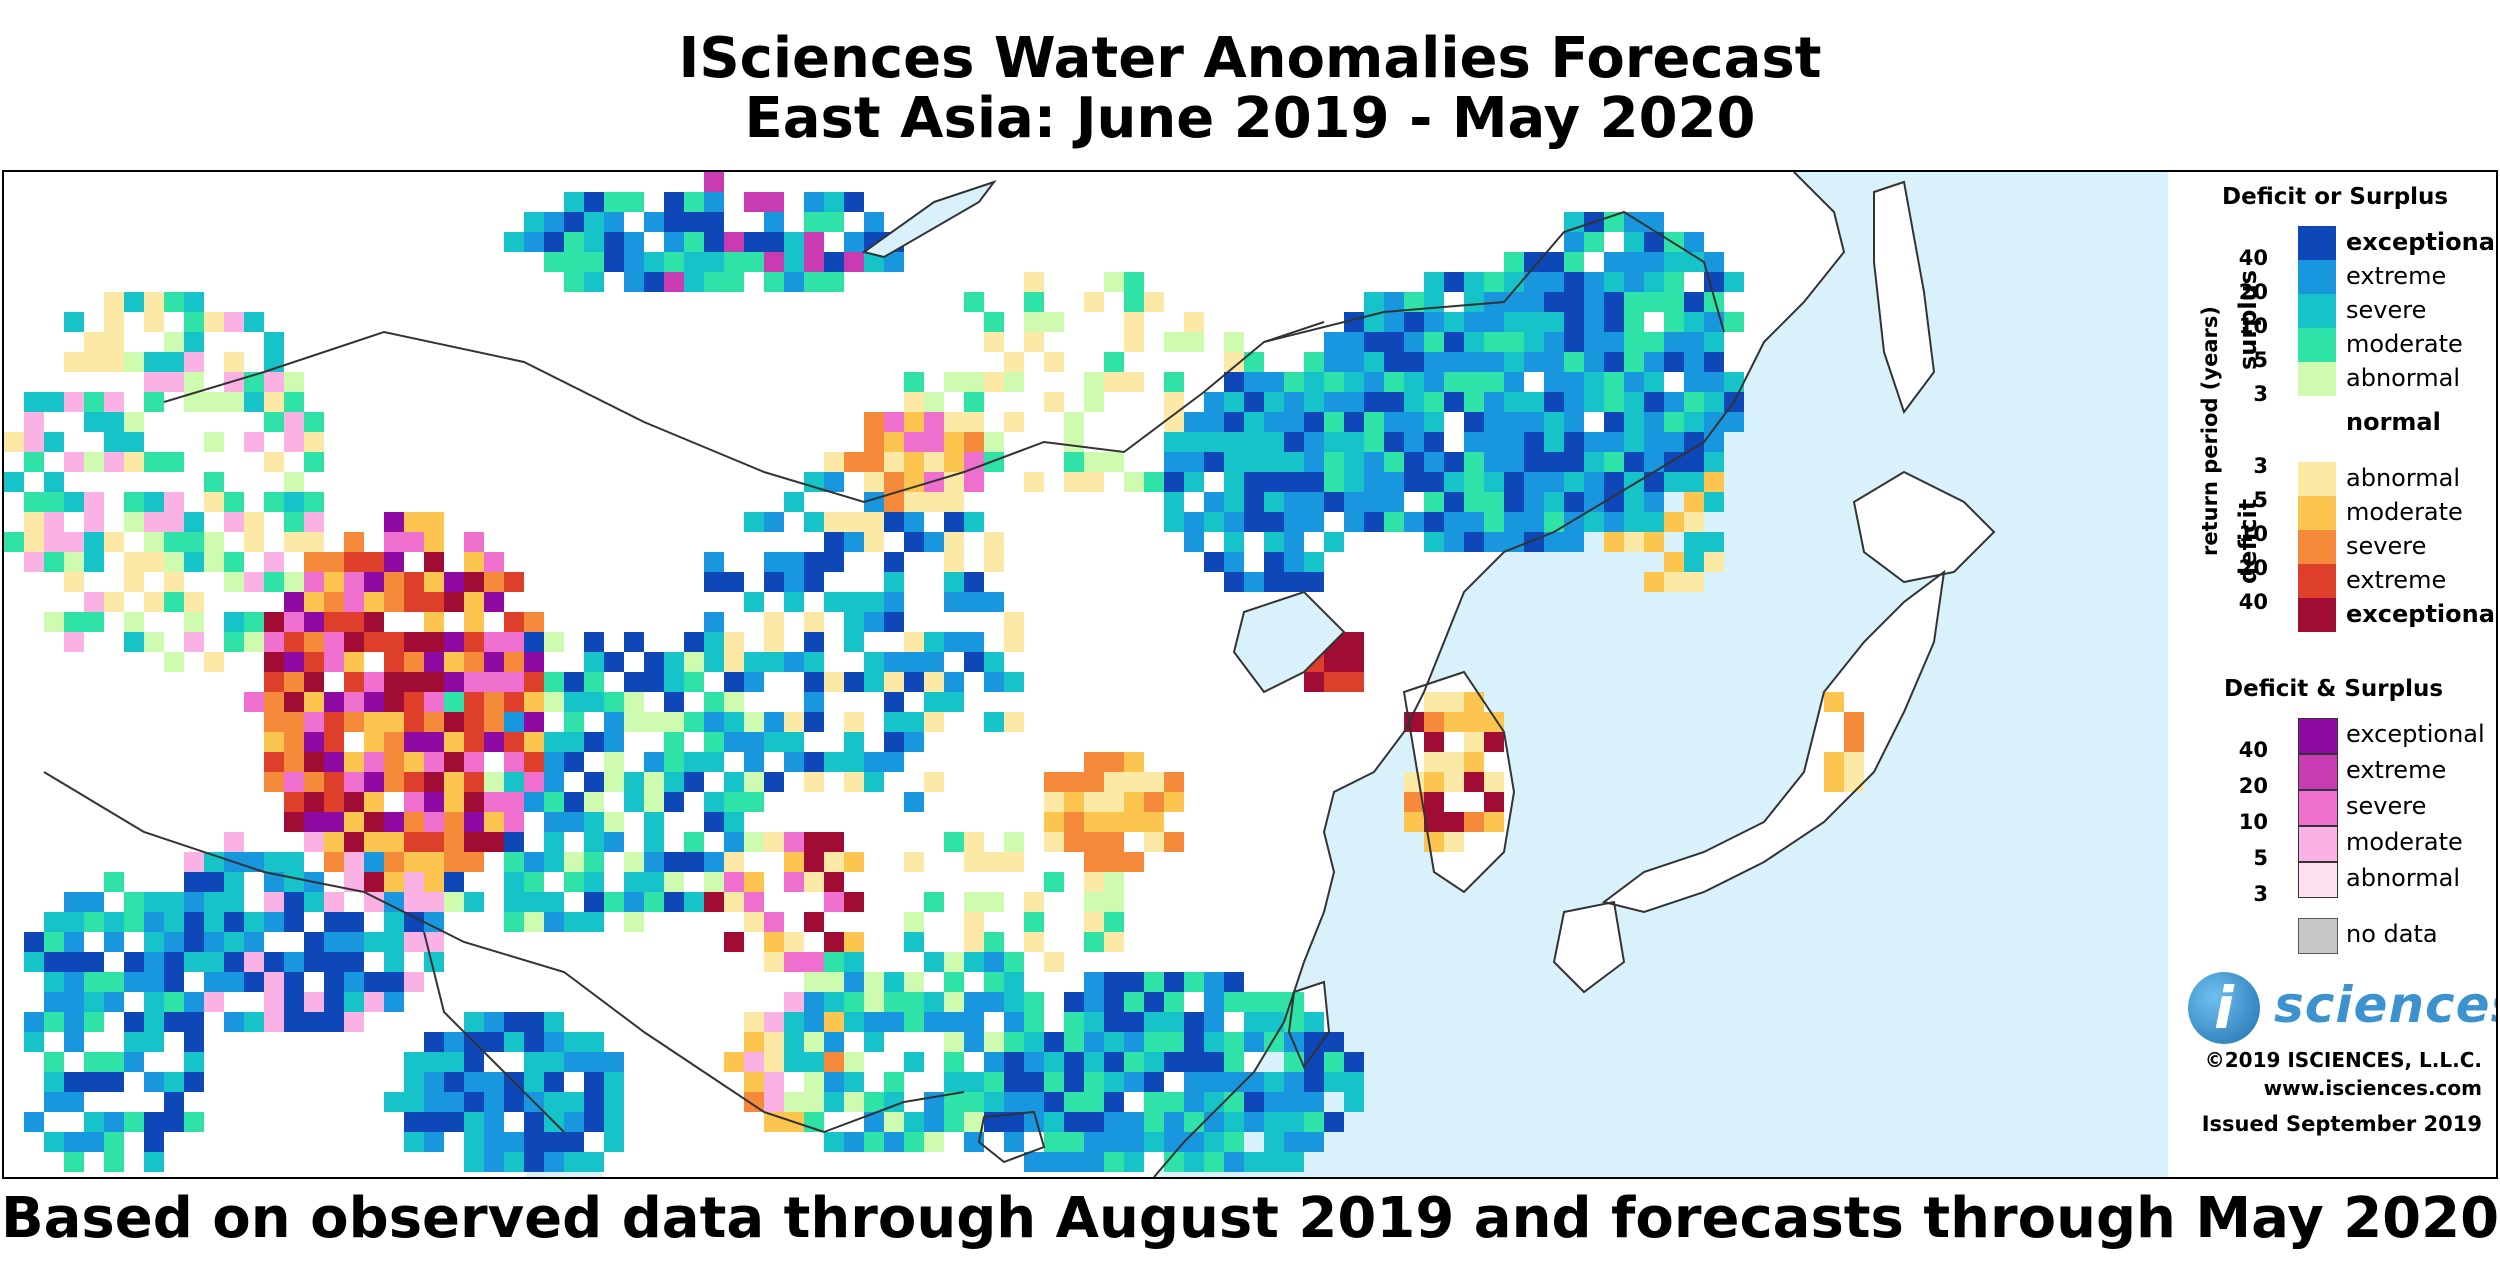 The width and height of the screenshot is (2500, 1261). What do you see at coordinates (1494, 276) in the screenshot?
I see `border-russia-china` at bounding box center [1494, 276].